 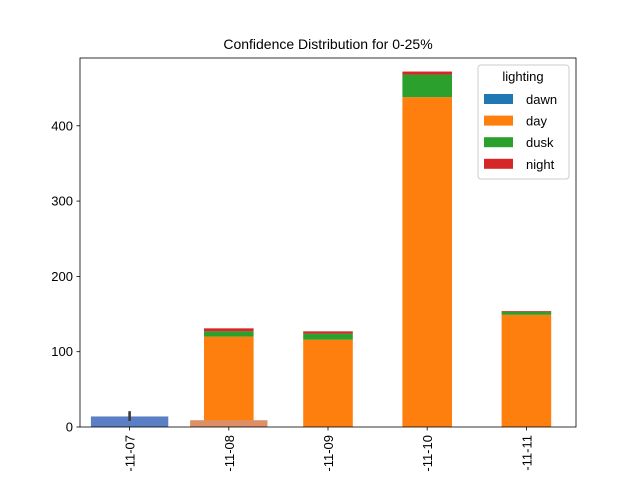 I want to click on legend-label-dawn: dawn, so click(x=541, y=99).